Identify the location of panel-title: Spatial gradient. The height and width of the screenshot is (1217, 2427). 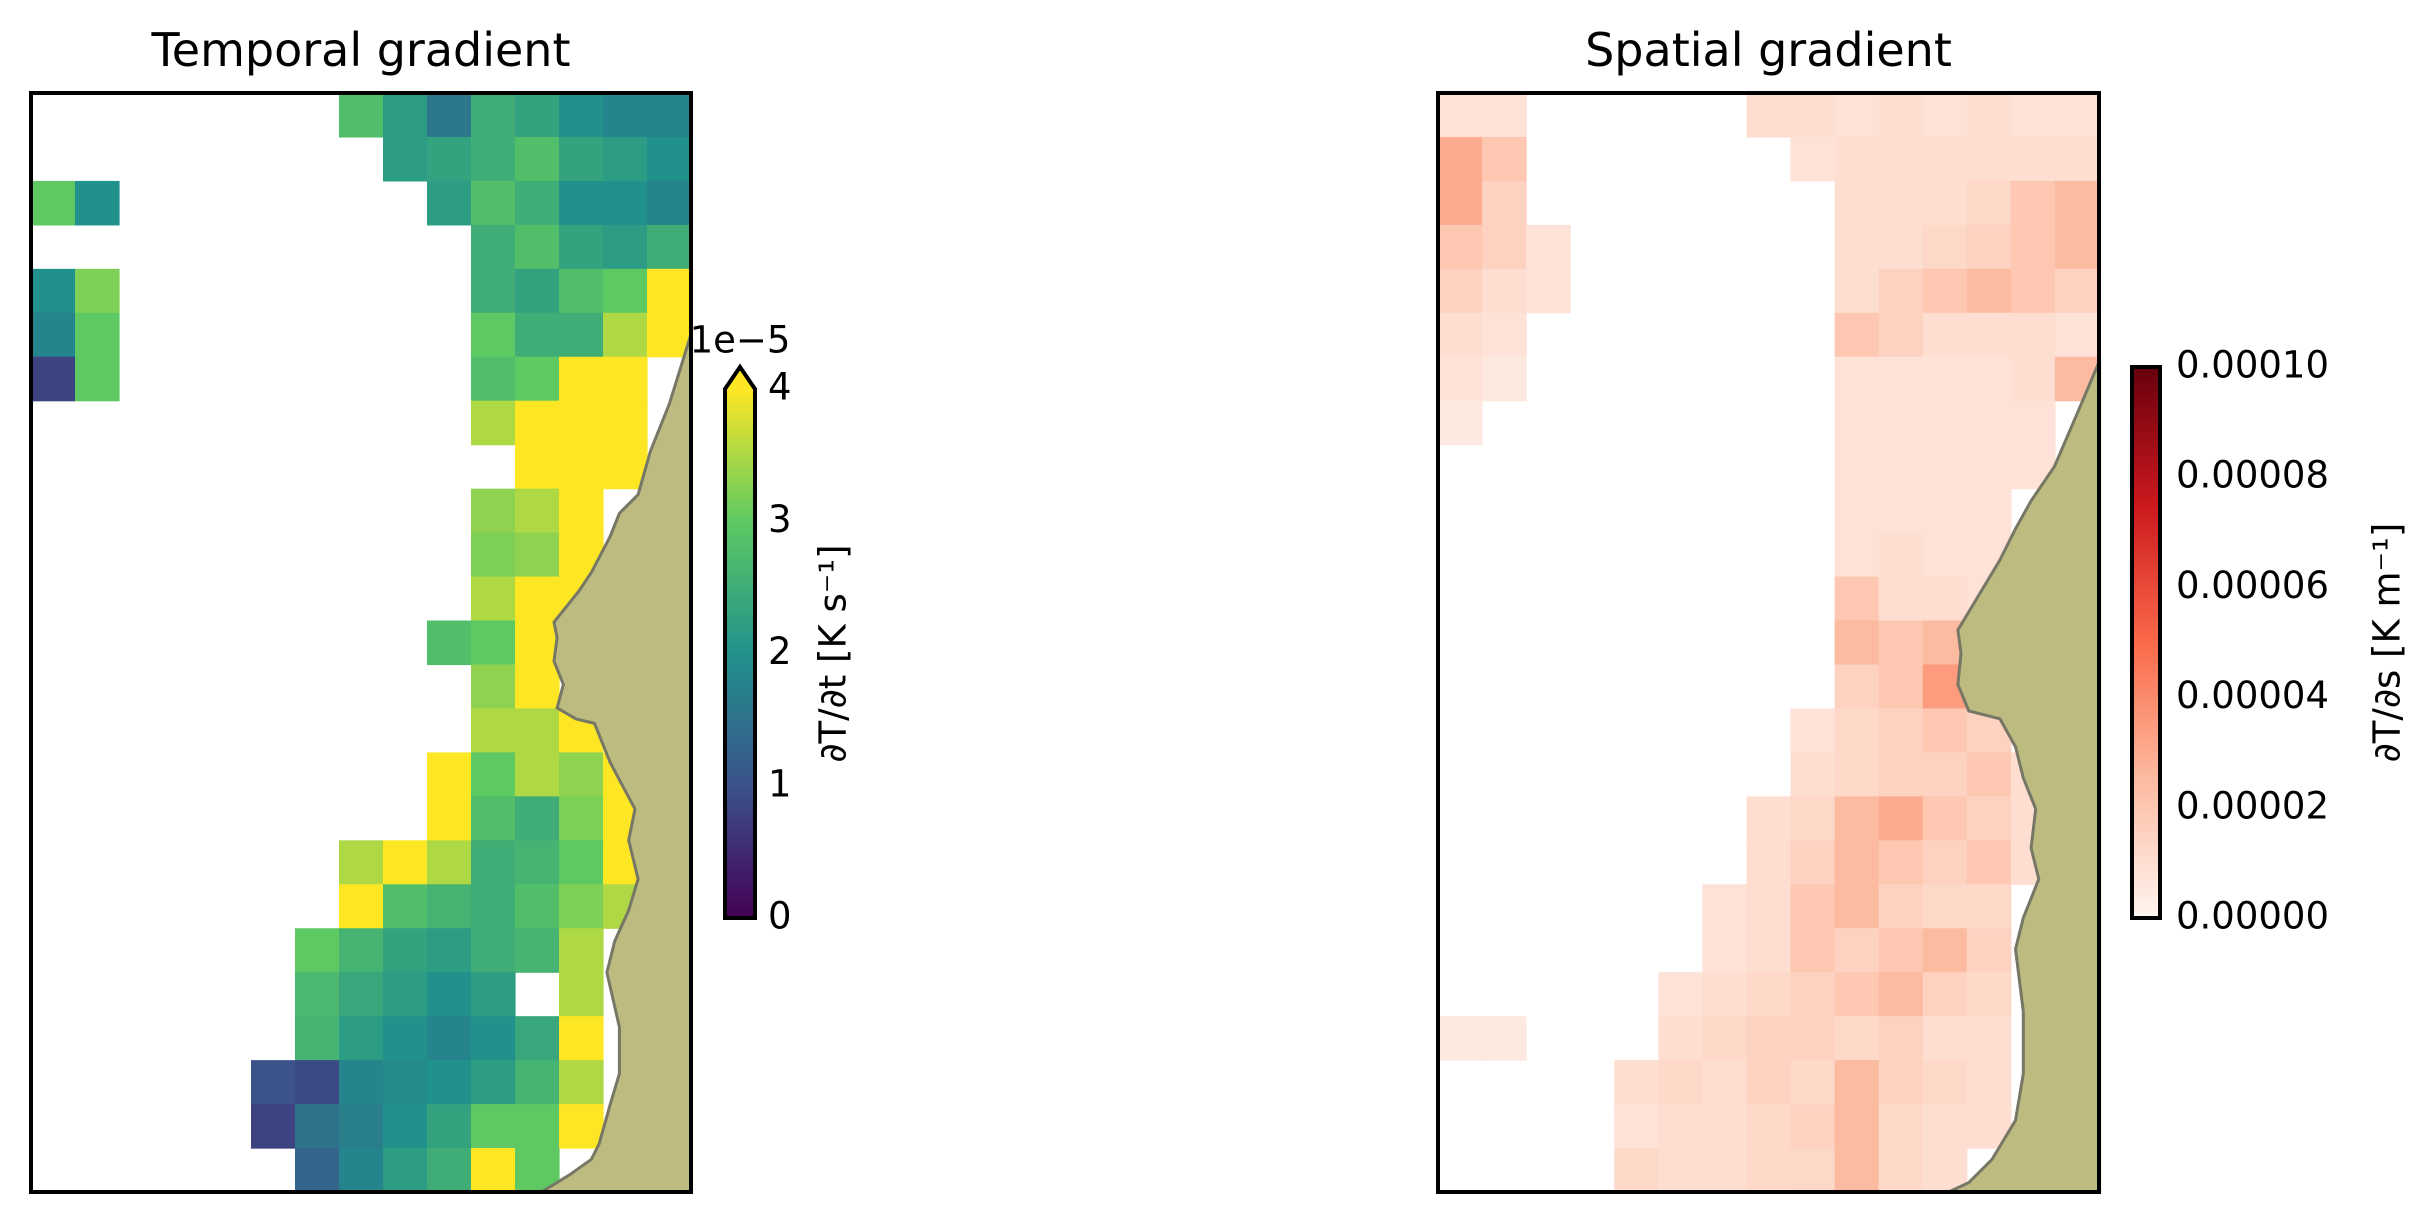
(1768, 50).